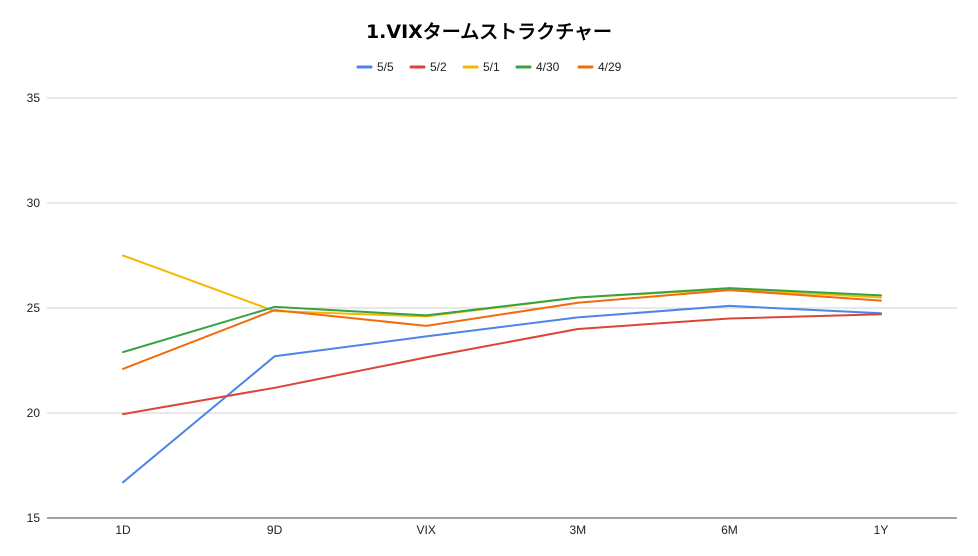 The image size is (978, 556). Describe the element at coordinates (34, 518) in the screenshot. I see `y-tick-label: 15` at that location.